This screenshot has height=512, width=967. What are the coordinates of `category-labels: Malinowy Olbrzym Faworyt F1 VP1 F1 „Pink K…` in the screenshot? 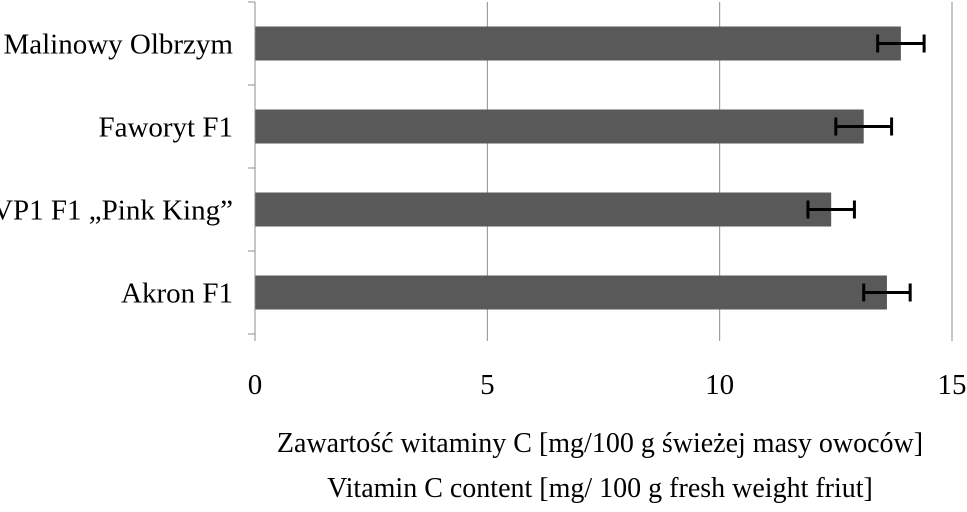 It's located at (116, 169).